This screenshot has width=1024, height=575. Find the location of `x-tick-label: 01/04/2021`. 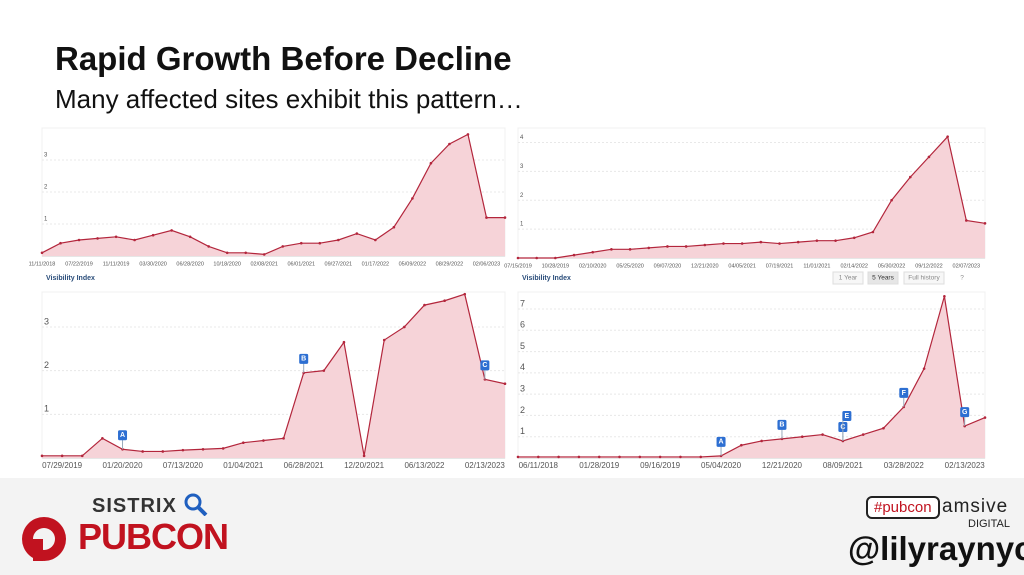

x-tick-label: 01/04/2021 is located at coordinates (243, 465).